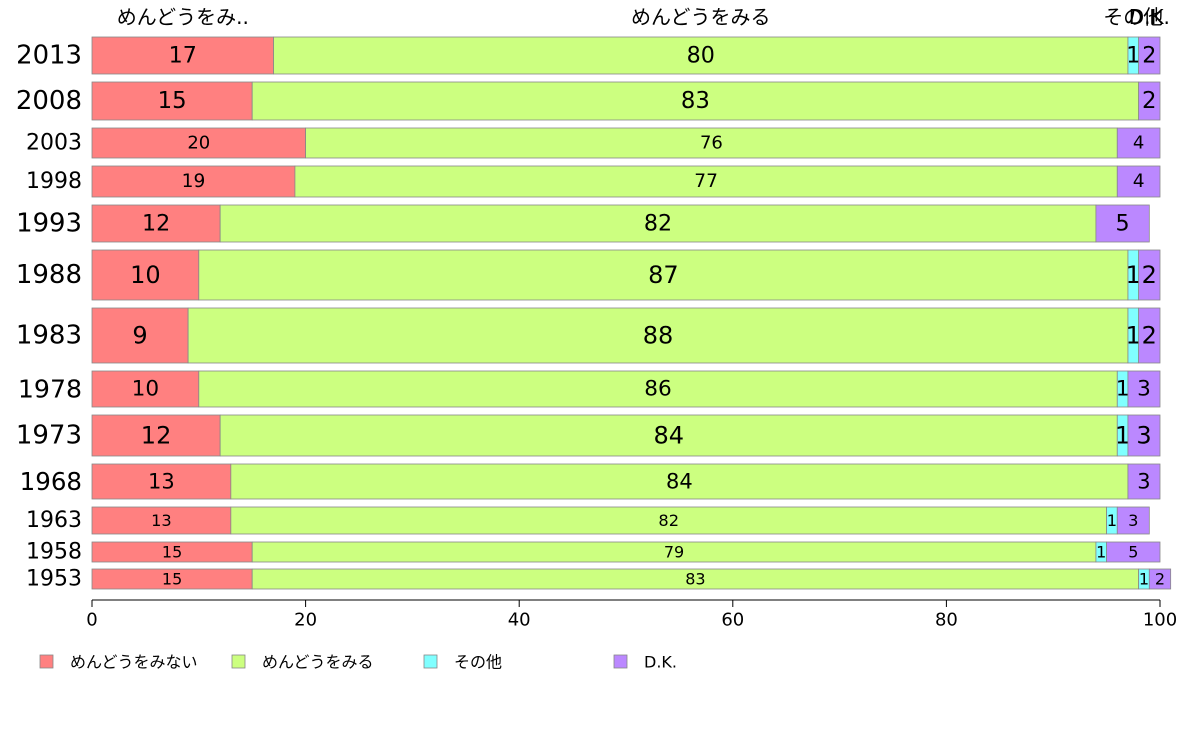  I want to click on data-label: 88, so click(658, 336).